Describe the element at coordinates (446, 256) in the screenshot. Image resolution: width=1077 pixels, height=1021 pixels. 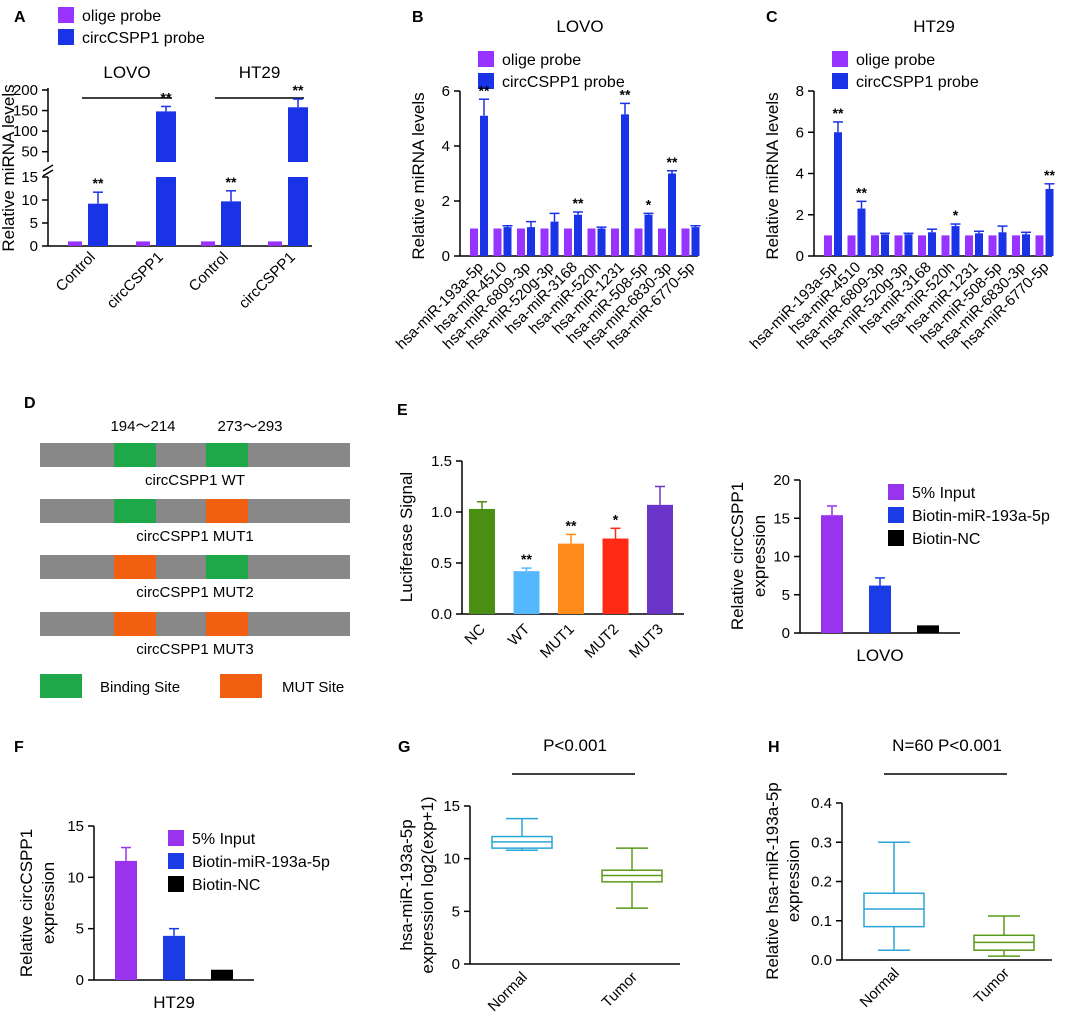
I see `axis-b-y-tick-label: 0` at that location.